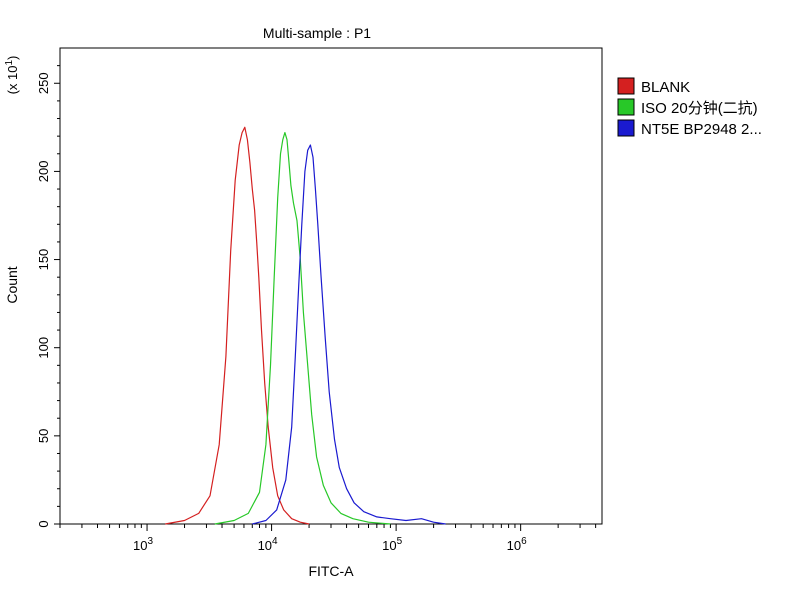 This screenshot has height=600, width=800. I want to click on y-axis: 0 50 100 150 200 250, so click(48, 296).